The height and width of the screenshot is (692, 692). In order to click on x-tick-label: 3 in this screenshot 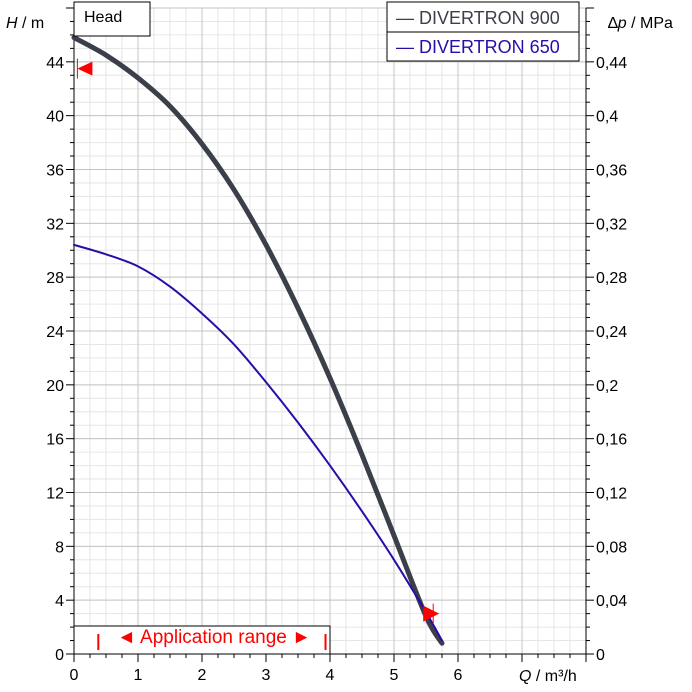, I will do `click(266, 675)`.